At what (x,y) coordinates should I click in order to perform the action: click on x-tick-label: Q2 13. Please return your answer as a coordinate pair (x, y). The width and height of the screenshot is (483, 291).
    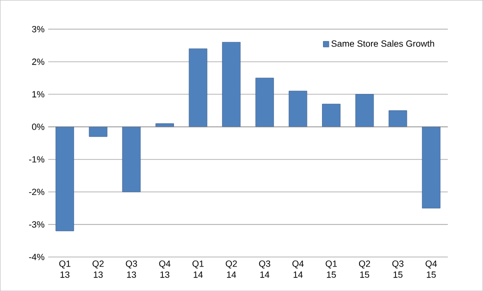
    Looking at the image, I should click on (98, 269).